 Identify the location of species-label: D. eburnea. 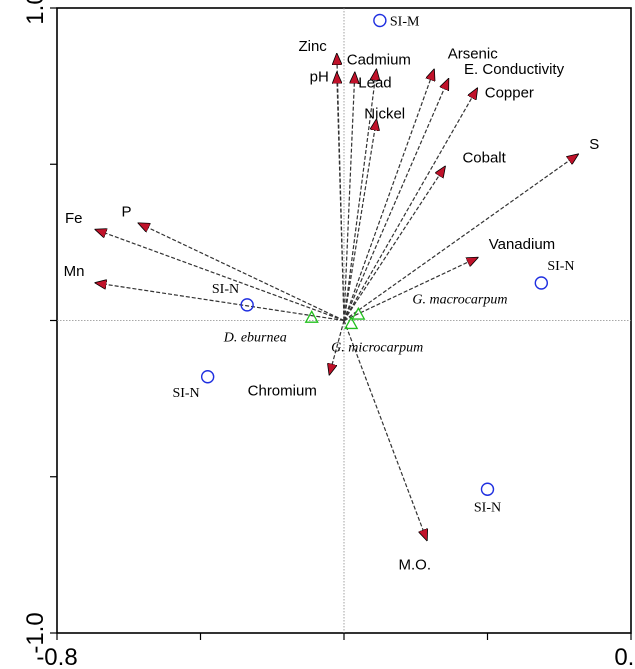
(255, 337).